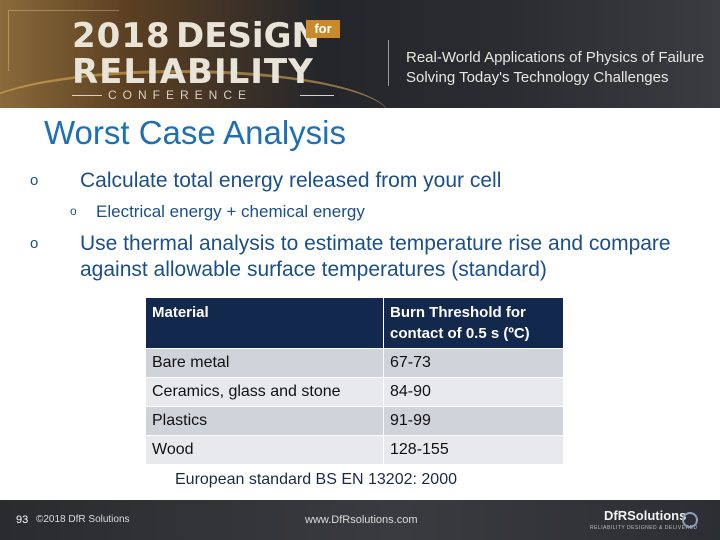 Image resolution: width=720 pixels, height=540 pixels. What do you see at coordinates (317, 95) in the screenshot?
I see `conference-rule-right` at bounding box center [317, 95].